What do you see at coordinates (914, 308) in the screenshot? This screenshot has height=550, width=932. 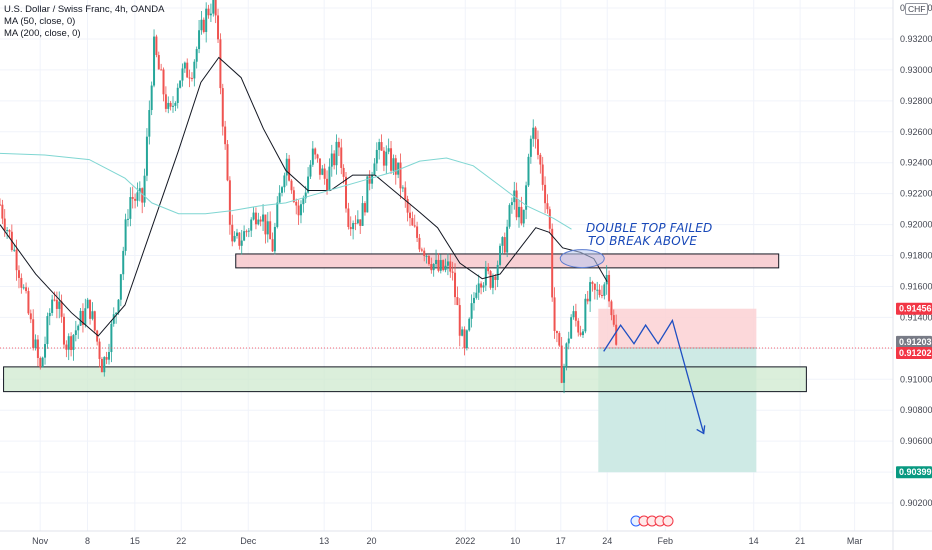 I see `price-tag: 0.91456` at bounding box center [914, 308].